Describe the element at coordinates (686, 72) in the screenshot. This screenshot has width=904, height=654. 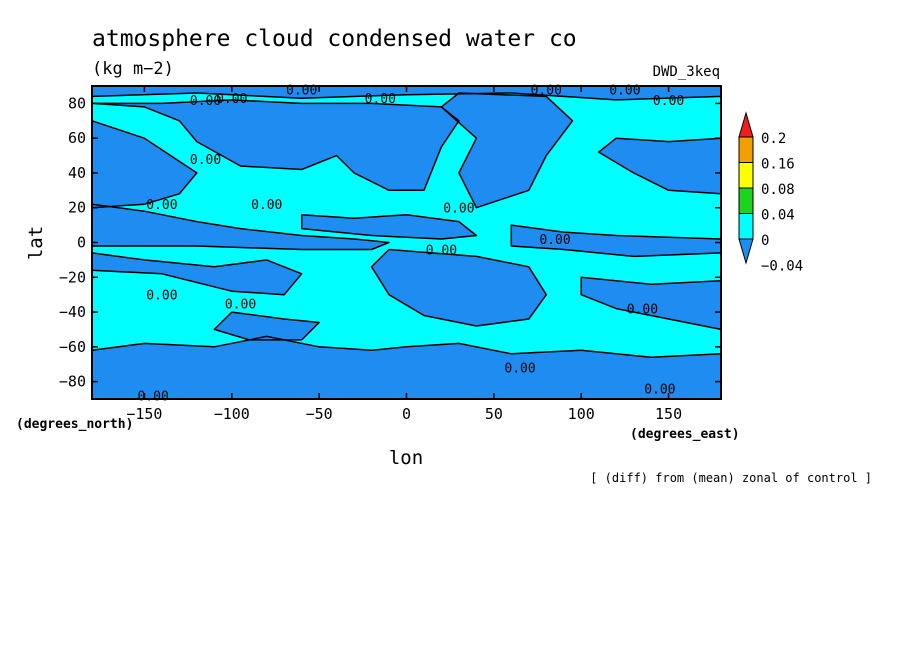
I see `model-label: DWD_3keq` at that location.